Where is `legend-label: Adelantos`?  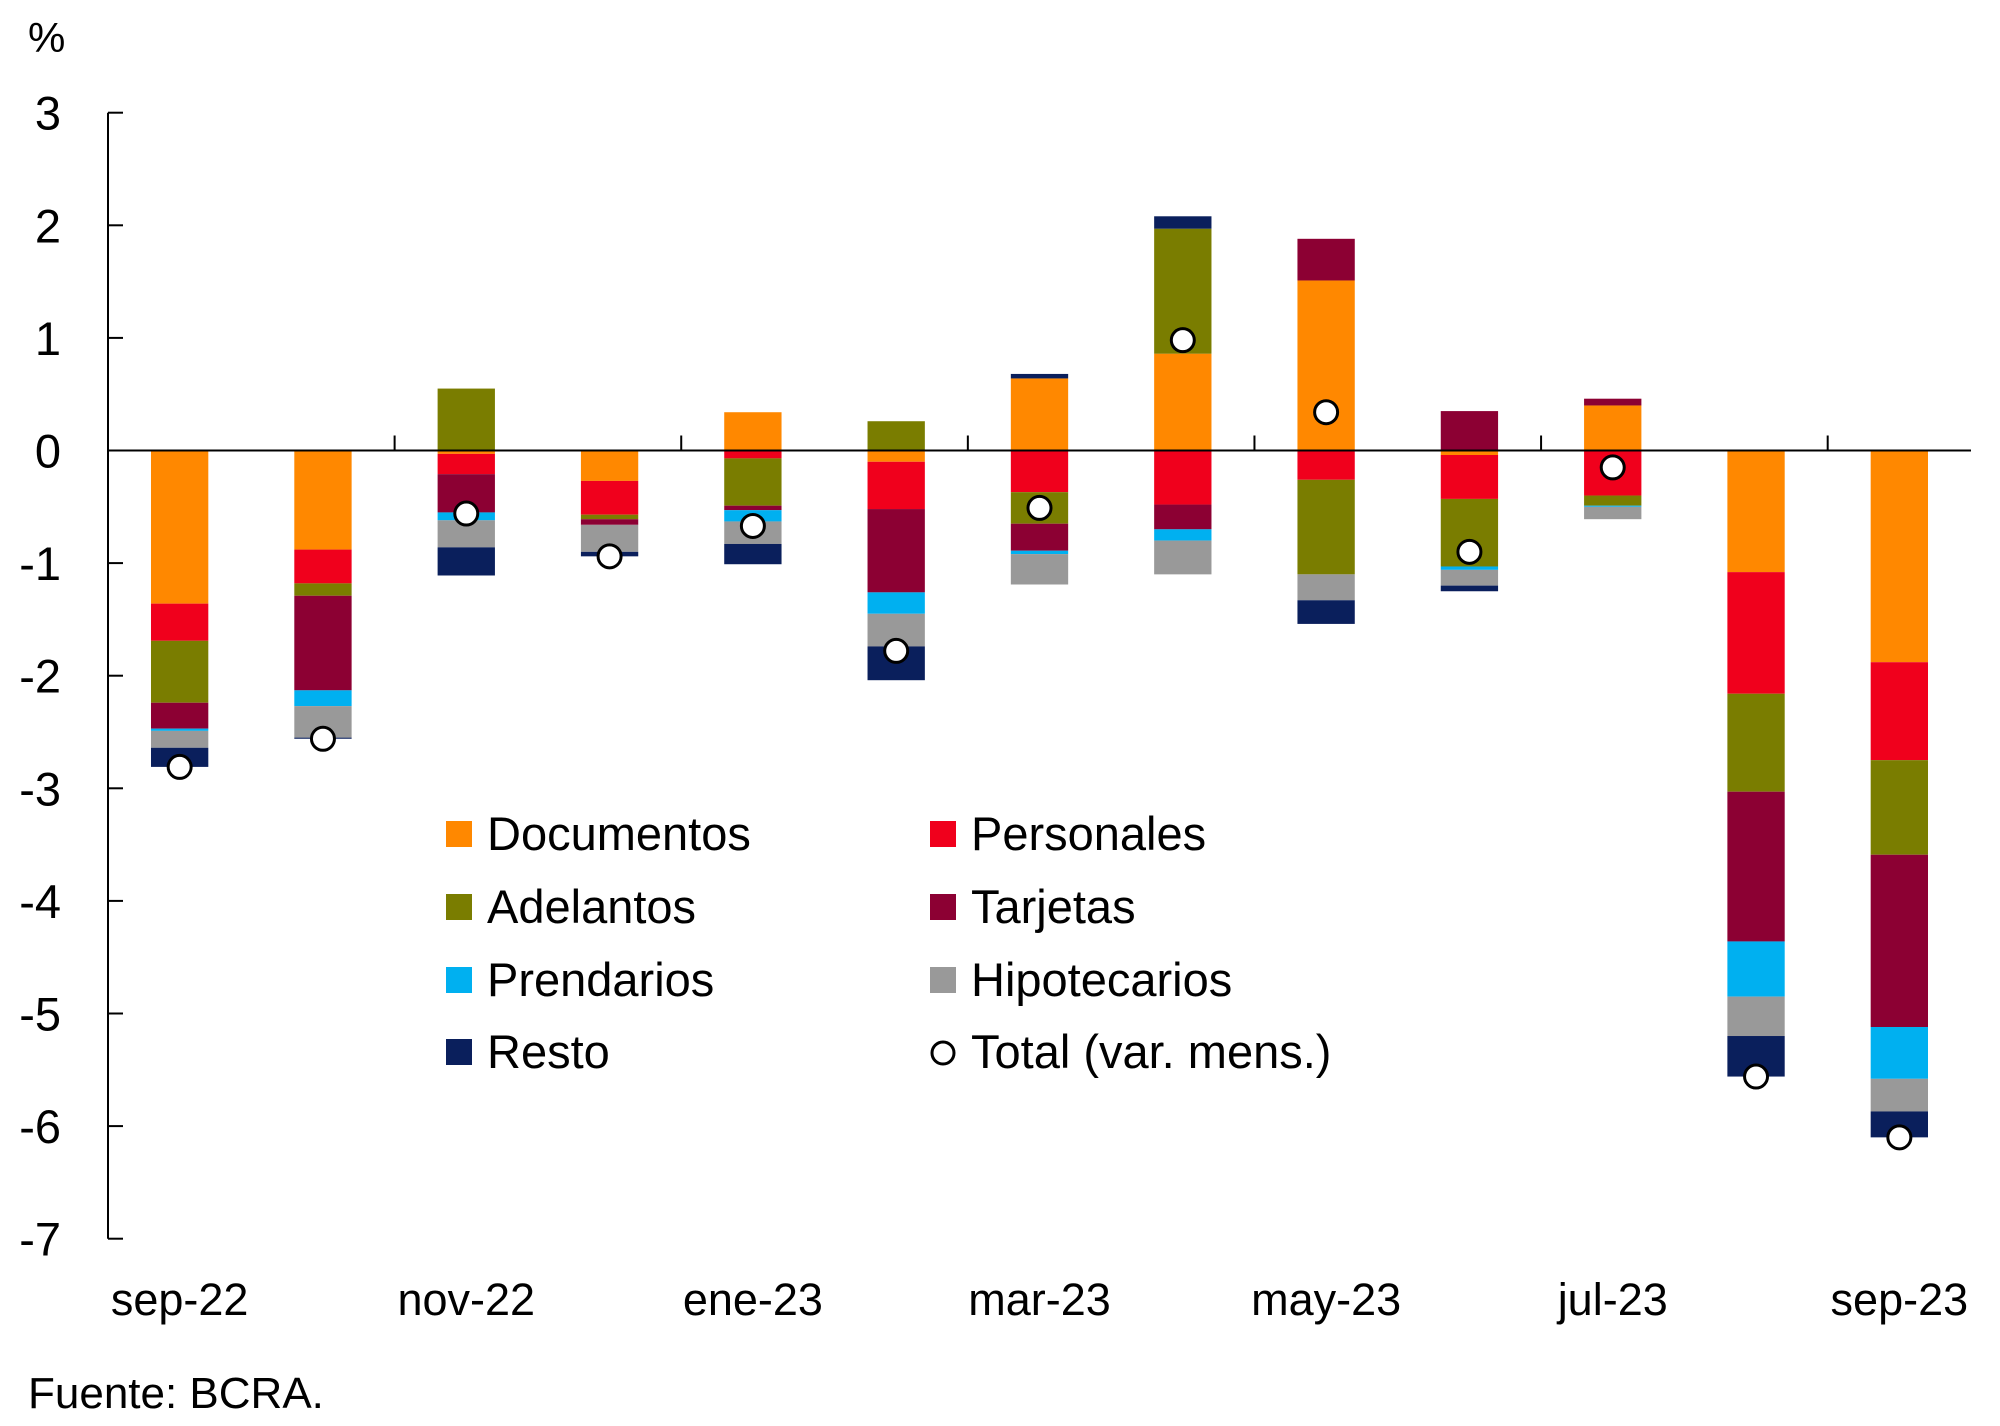
legend-label: Adelantos is located at coordinates (591, 906).